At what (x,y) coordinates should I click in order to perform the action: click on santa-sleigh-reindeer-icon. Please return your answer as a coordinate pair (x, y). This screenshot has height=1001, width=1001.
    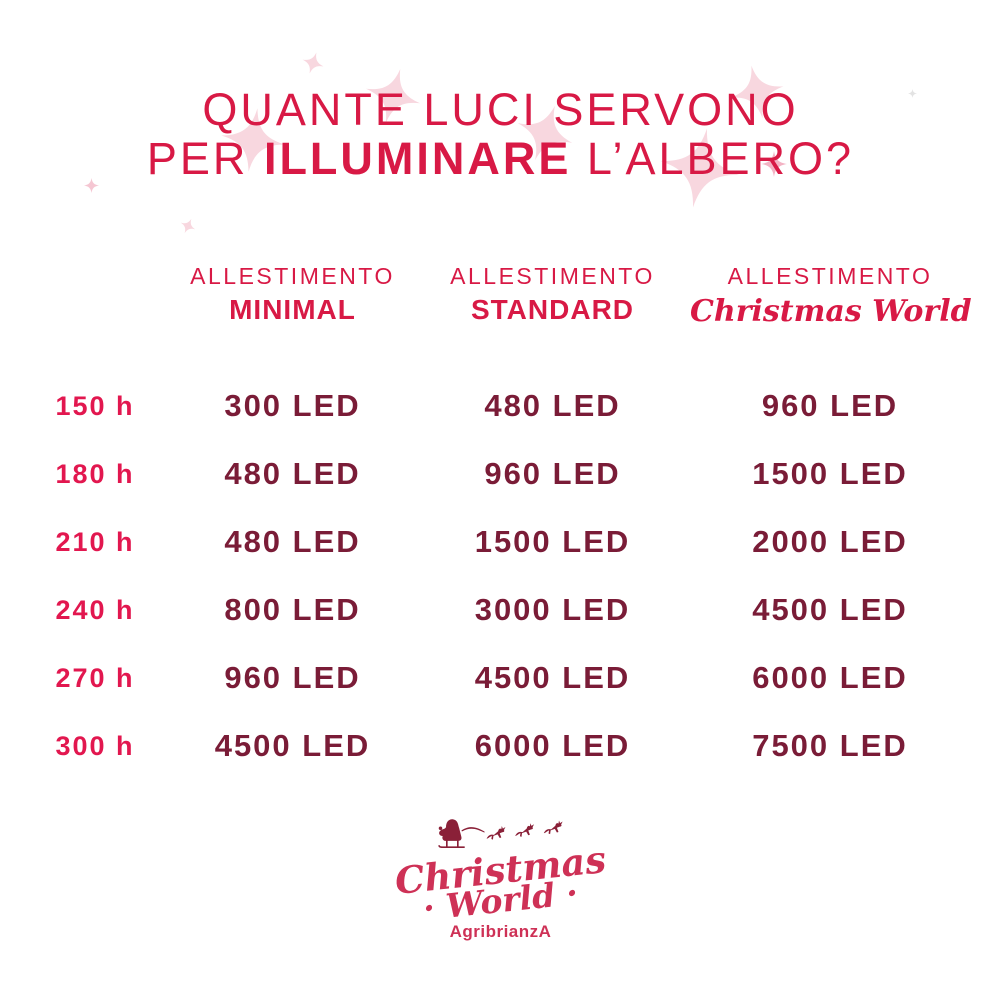
    Looking at the image, I should click on (500, 834).